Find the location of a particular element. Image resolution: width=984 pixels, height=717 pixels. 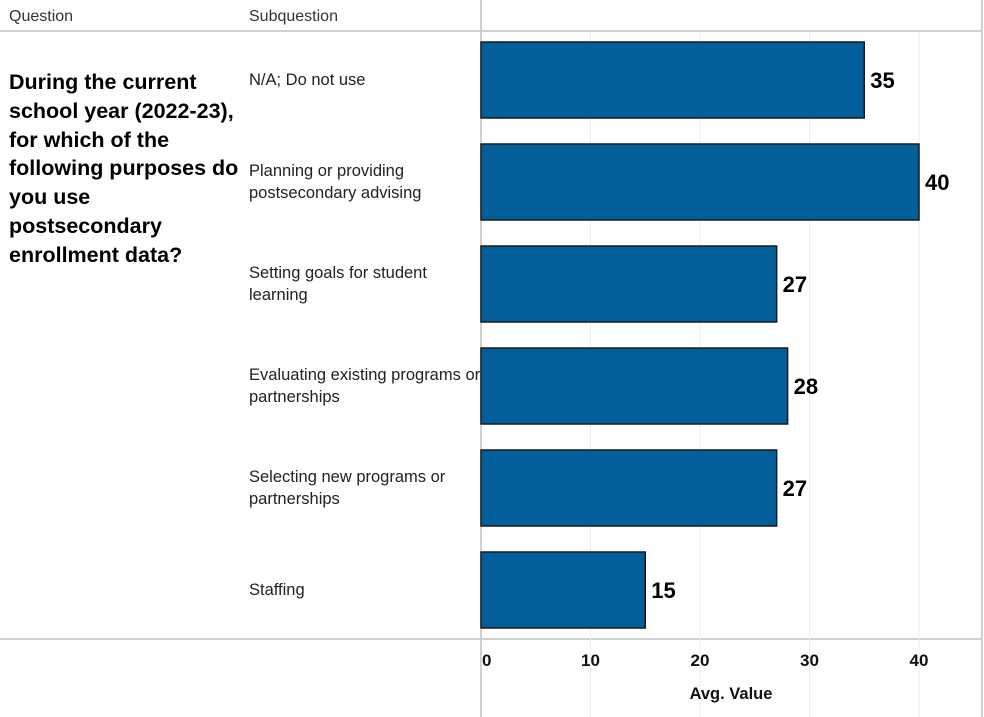

question-column-header: Question is located at coordinates (41, 16).